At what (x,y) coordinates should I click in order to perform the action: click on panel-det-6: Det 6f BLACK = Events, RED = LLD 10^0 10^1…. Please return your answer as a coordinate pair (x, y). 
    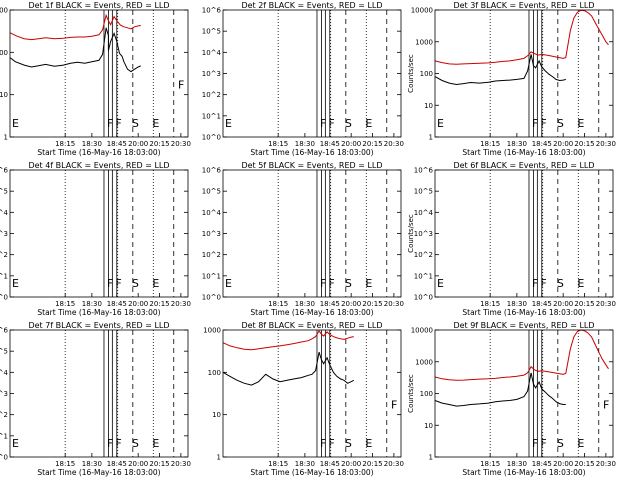
    Looking at the image, I should click on (511, 239).